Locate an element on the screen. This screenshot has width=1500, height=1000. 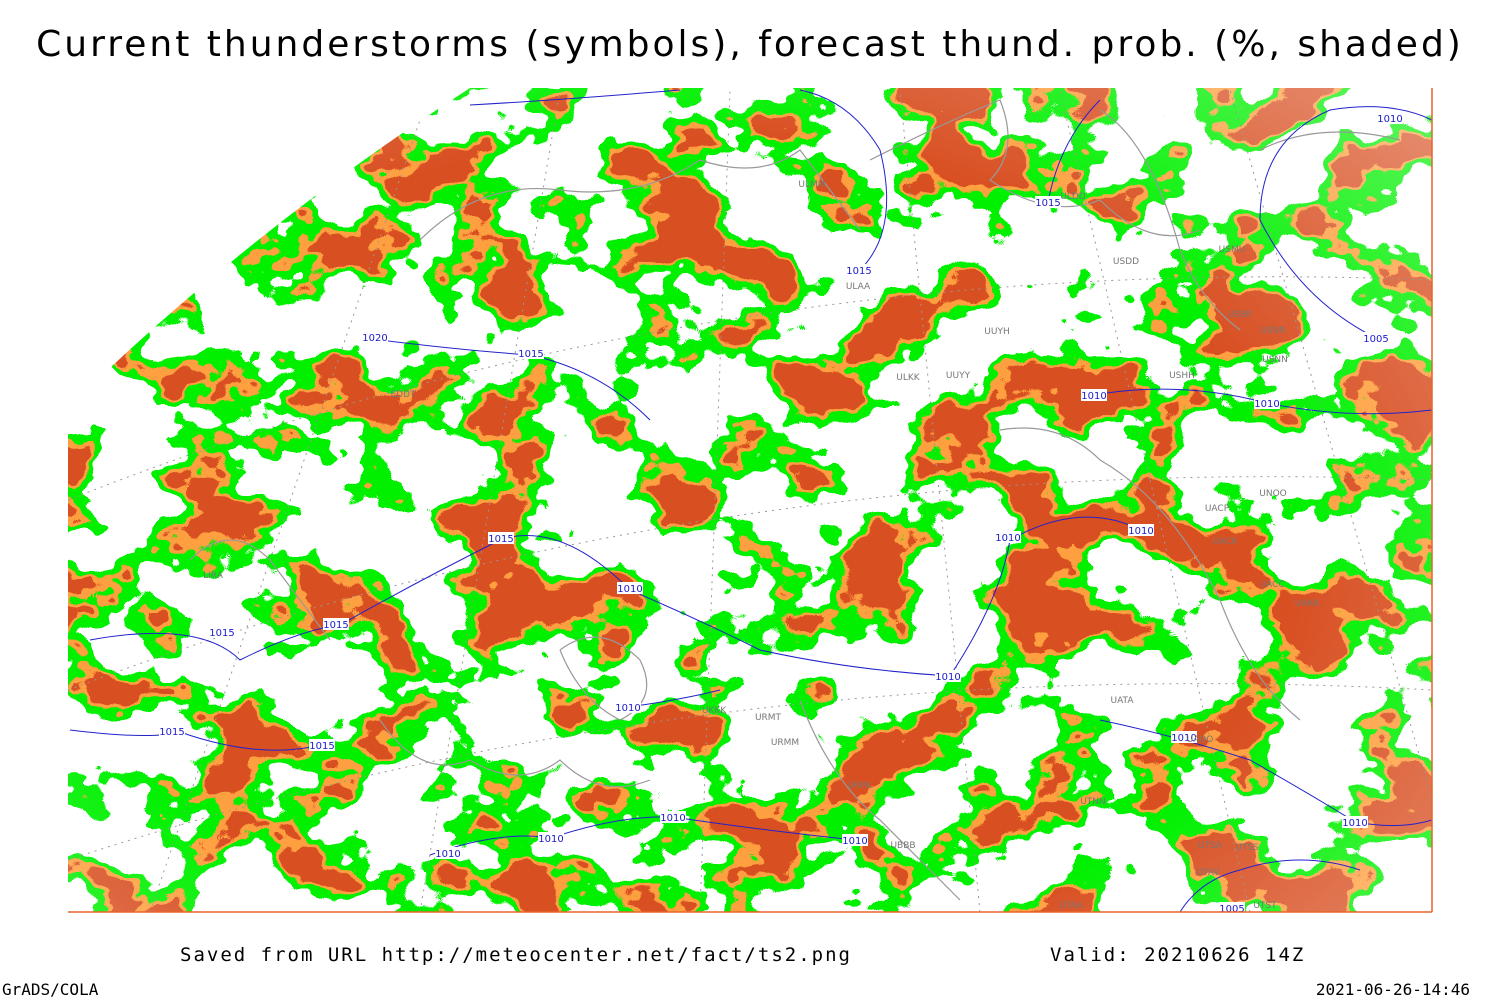
station-label: LIRA is located at coordinates (213, 576).